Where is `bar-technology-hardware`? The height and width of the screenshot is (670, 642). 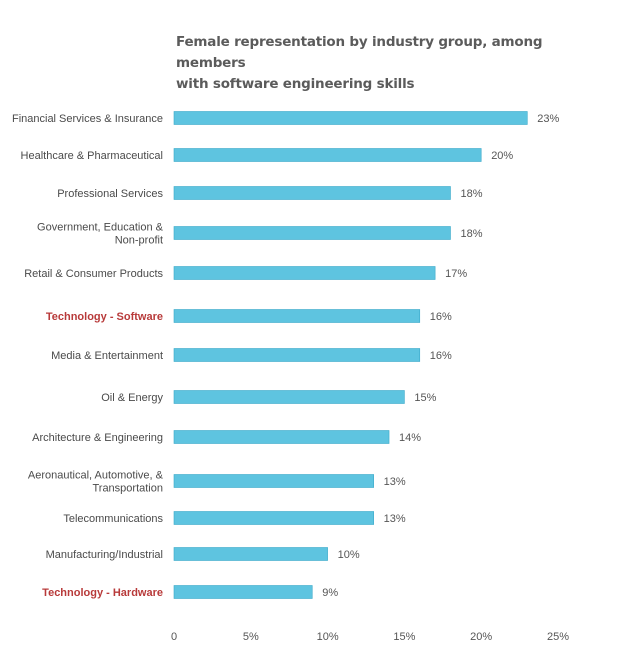
bar-technology-hardware is located at coordinates (243, 592).